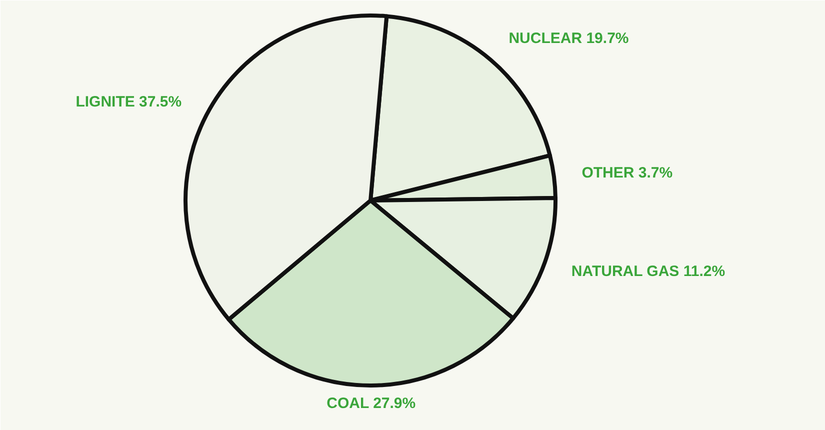 This screenshot has width=825, height=430. Describe the element at coordinates (371, 403) in the screenshot. I see `slice-label: COAL 27.9%` at that location.